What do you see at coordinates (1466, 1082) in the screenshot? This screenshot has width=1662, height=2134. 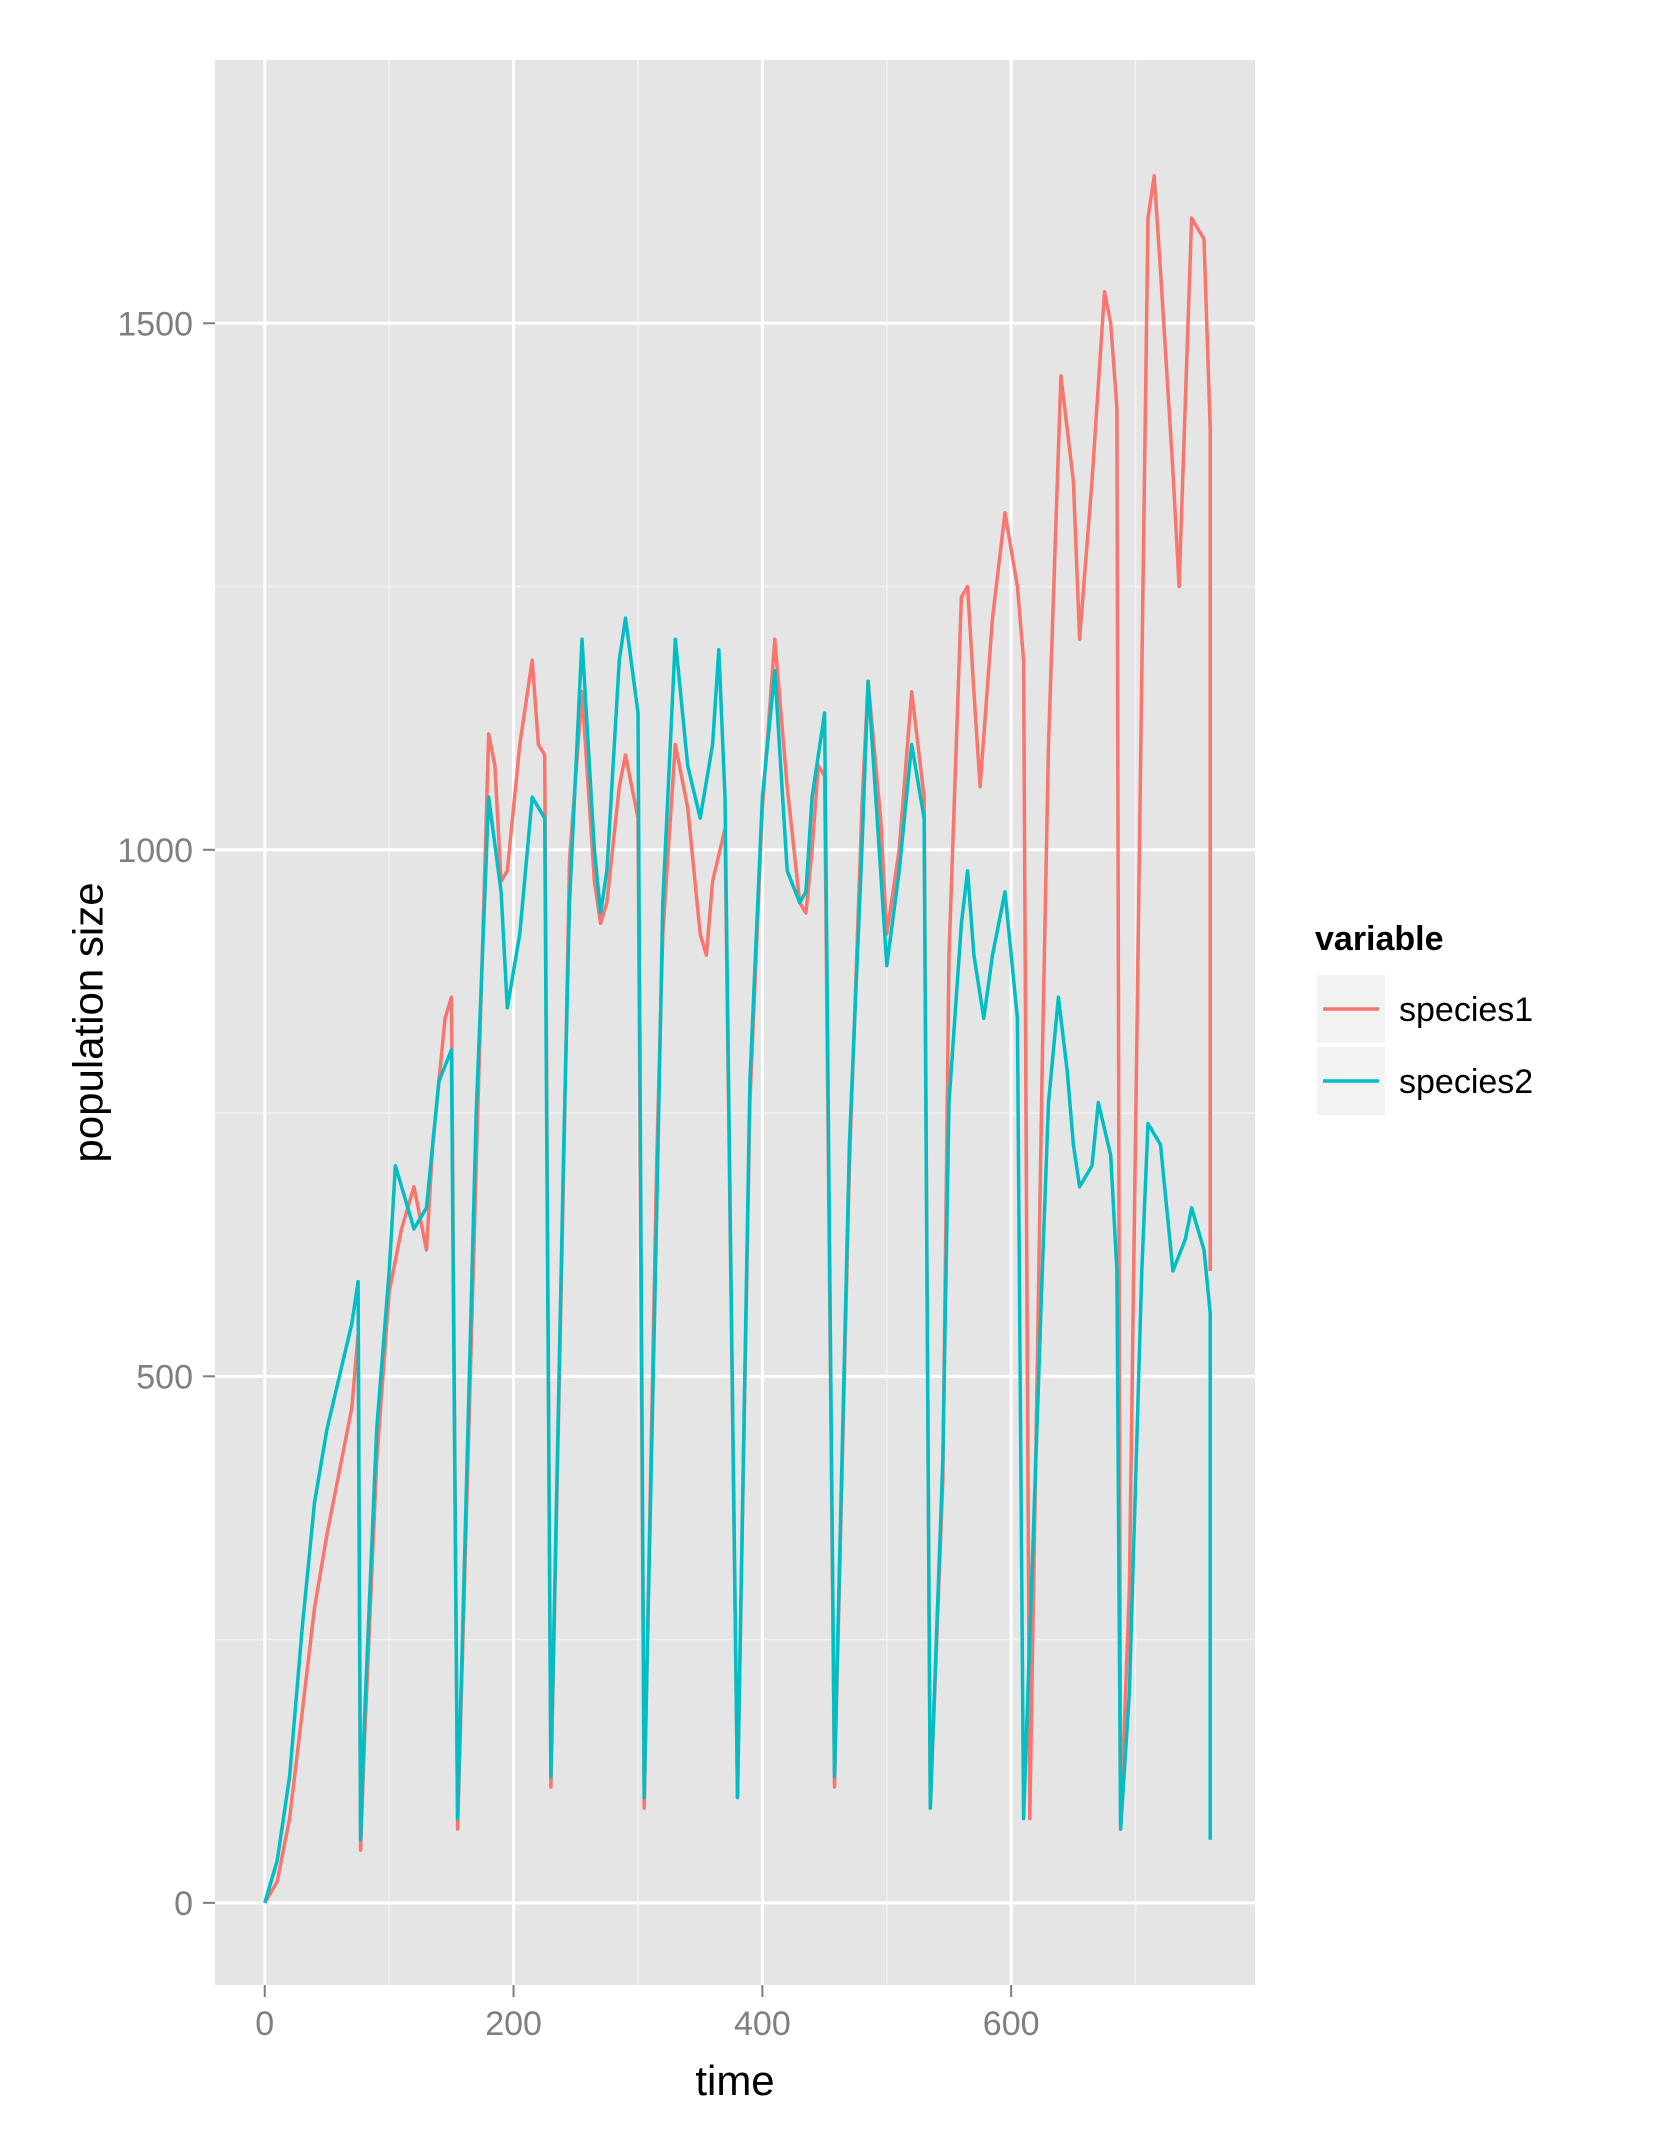 I see `legend-label-species2: species2` at bounding box center [1466, 1082].